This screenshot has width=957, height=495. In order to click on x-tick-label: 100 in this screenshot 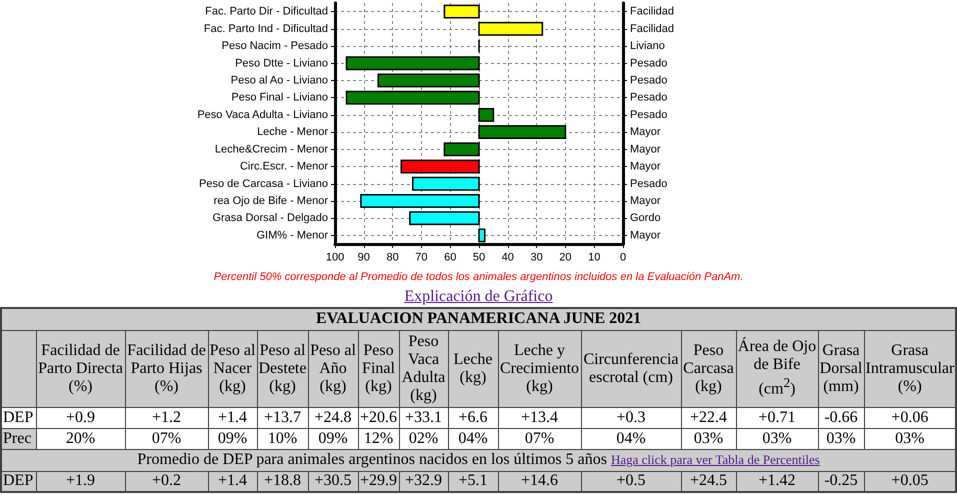, I will do `click(335, 258)`.